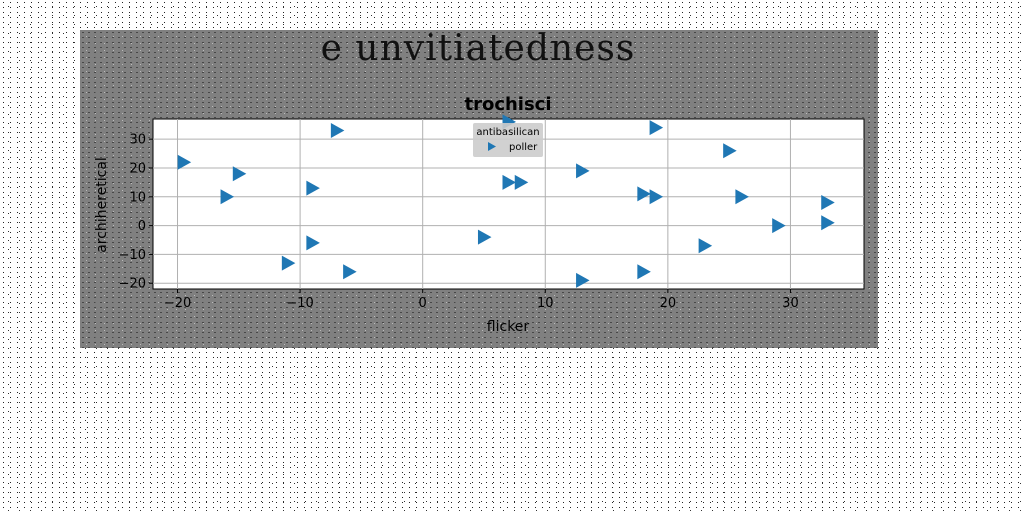 The width and height of the screenshot is (1024, 512). I want to click on legend-marker-icon, so click(492, 146).